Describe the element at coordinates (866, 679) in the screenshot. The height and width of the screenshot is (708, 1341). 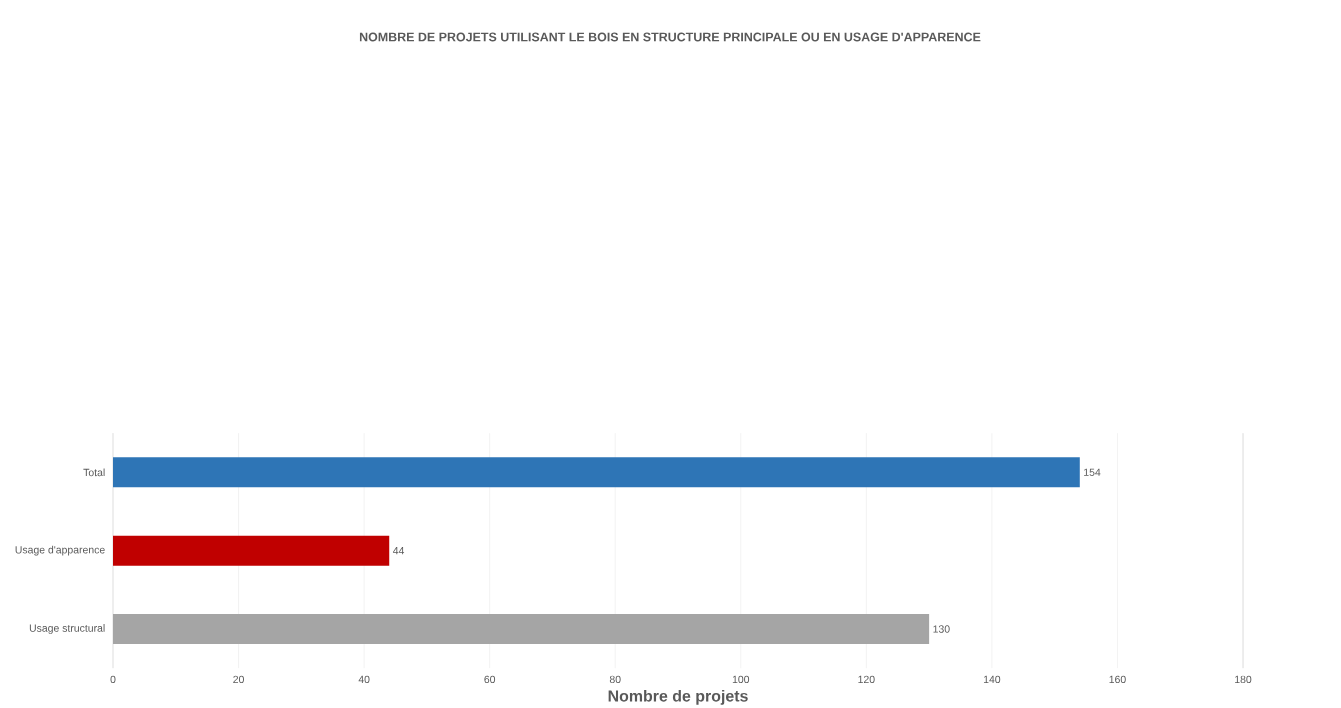
I see `x-tick-label: 120` at that location.